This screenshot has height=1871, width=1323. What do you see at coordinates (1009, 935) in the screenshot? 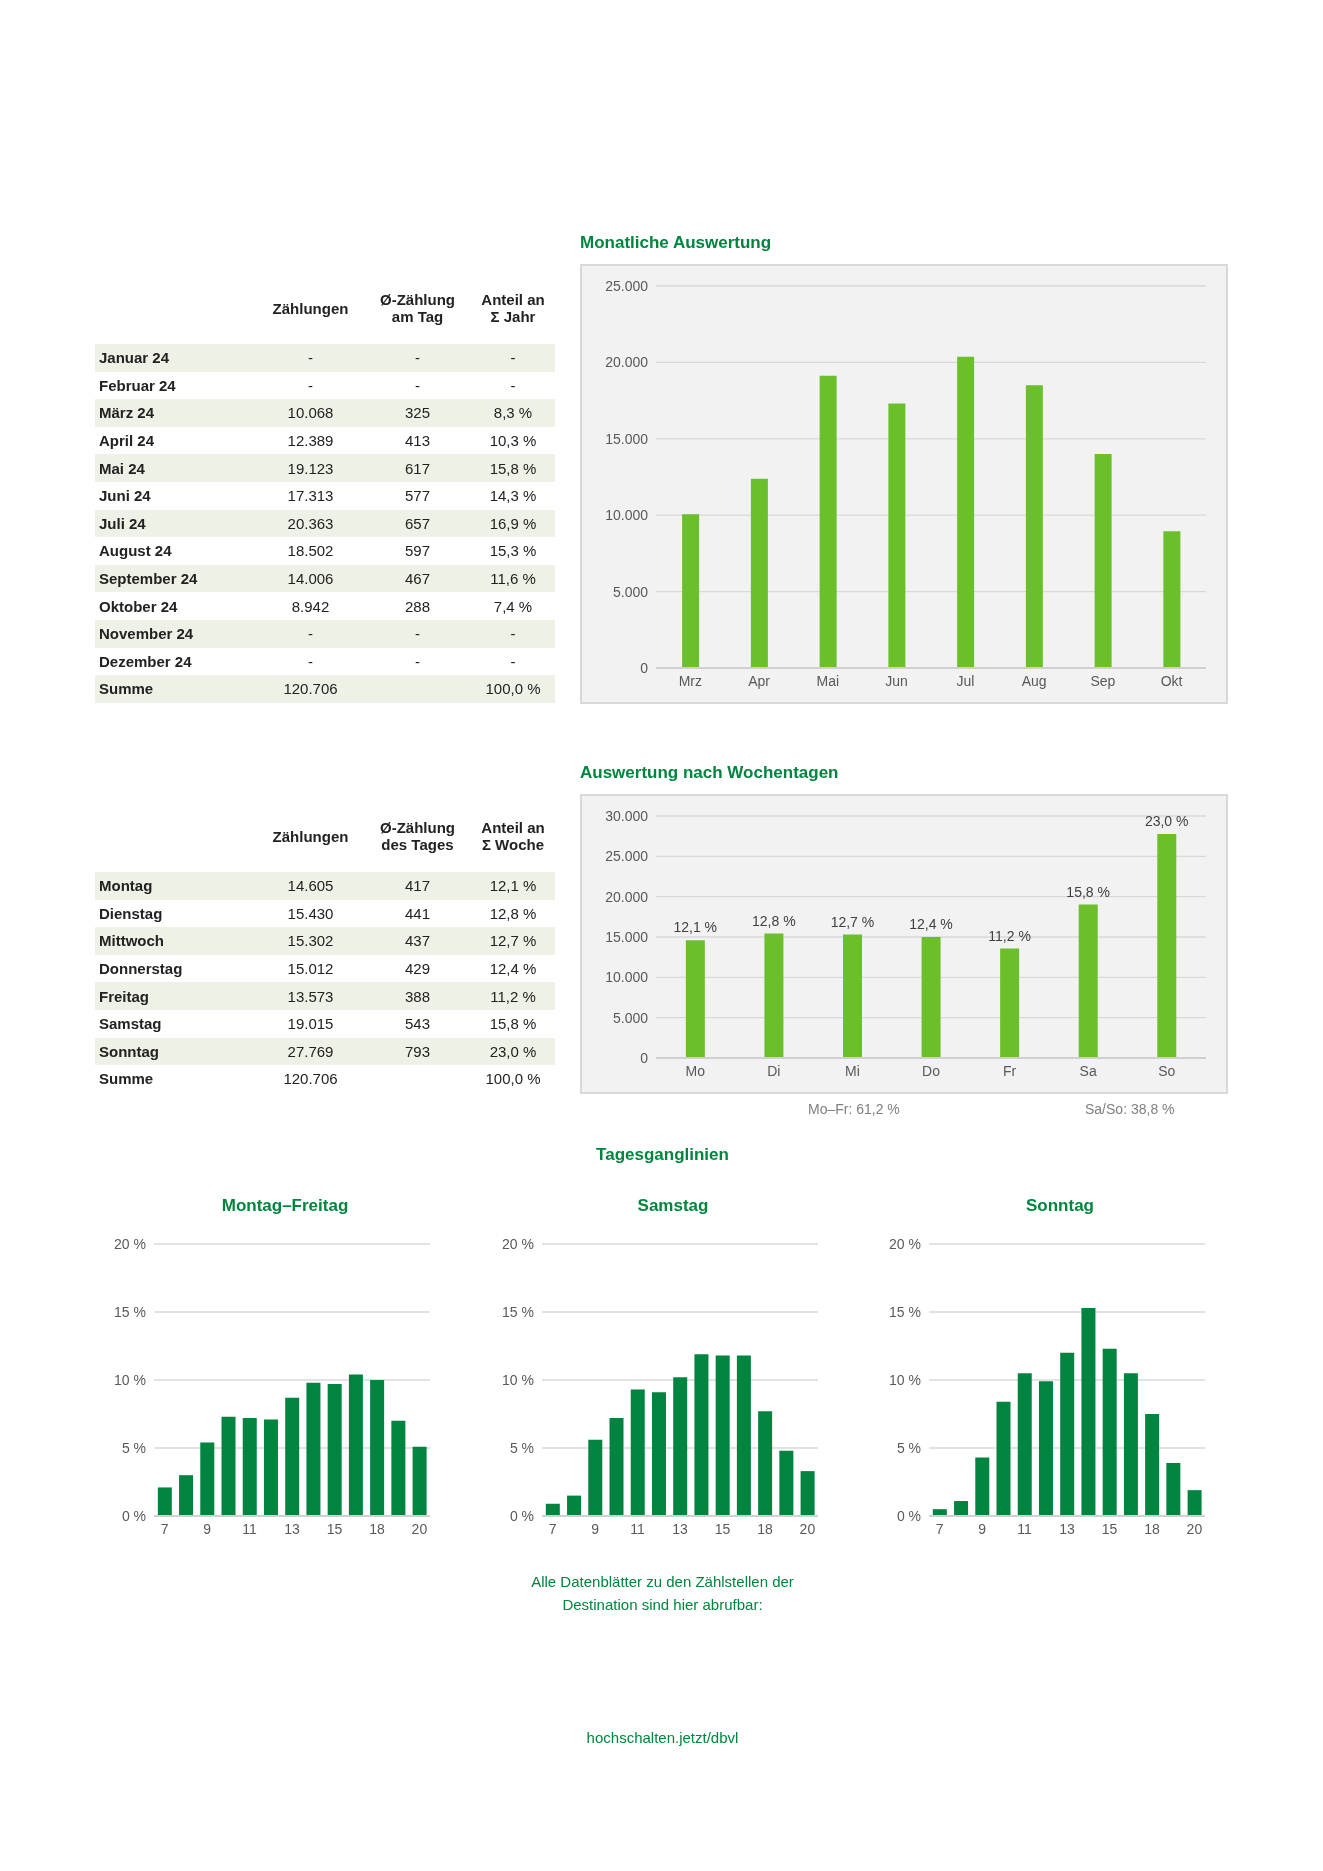
I see `annotation: 11,2 %` at bounding box center [1009, 935].